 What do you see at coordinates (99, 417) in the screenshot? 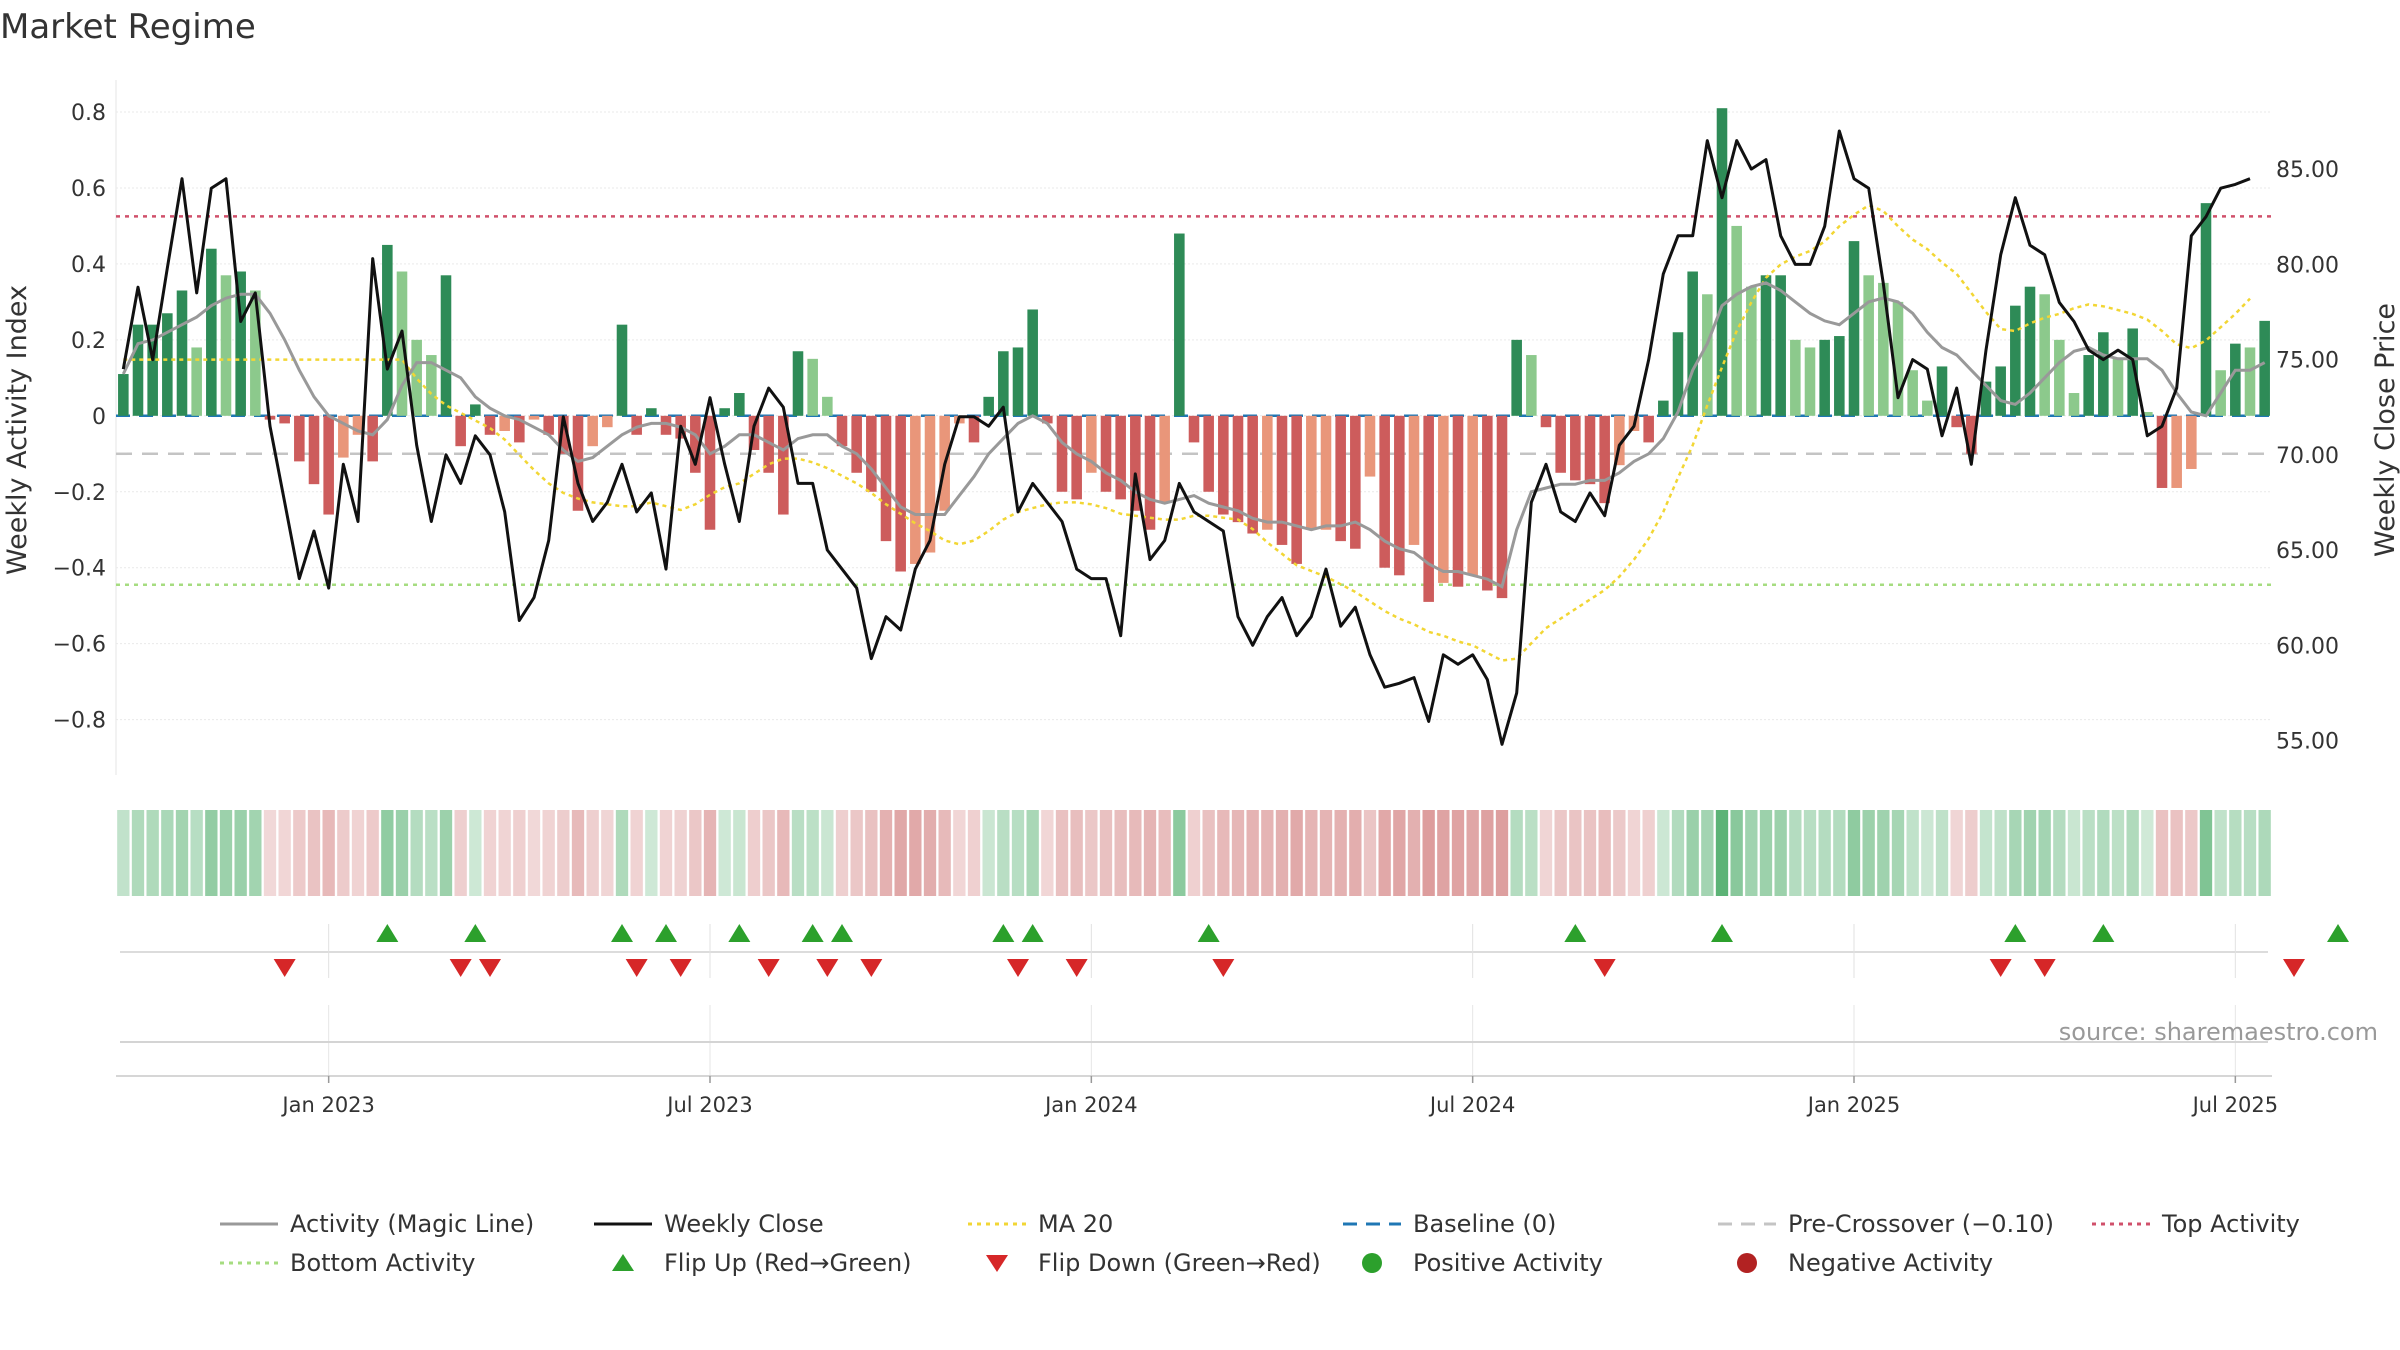
I see `left-tick-label: 0` at bounding box center [99, 417].